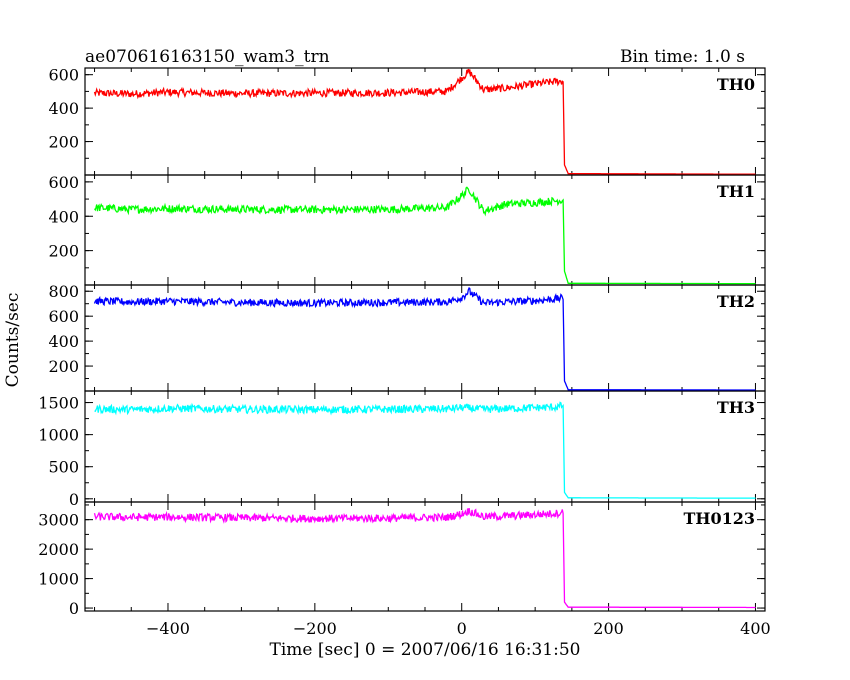 The width and height of the screenshot is (850, 680). What do you see at coordinates (755, 628) in the screenshot?
I see `x-tick-label: 400` at bounding box center [755, 628].